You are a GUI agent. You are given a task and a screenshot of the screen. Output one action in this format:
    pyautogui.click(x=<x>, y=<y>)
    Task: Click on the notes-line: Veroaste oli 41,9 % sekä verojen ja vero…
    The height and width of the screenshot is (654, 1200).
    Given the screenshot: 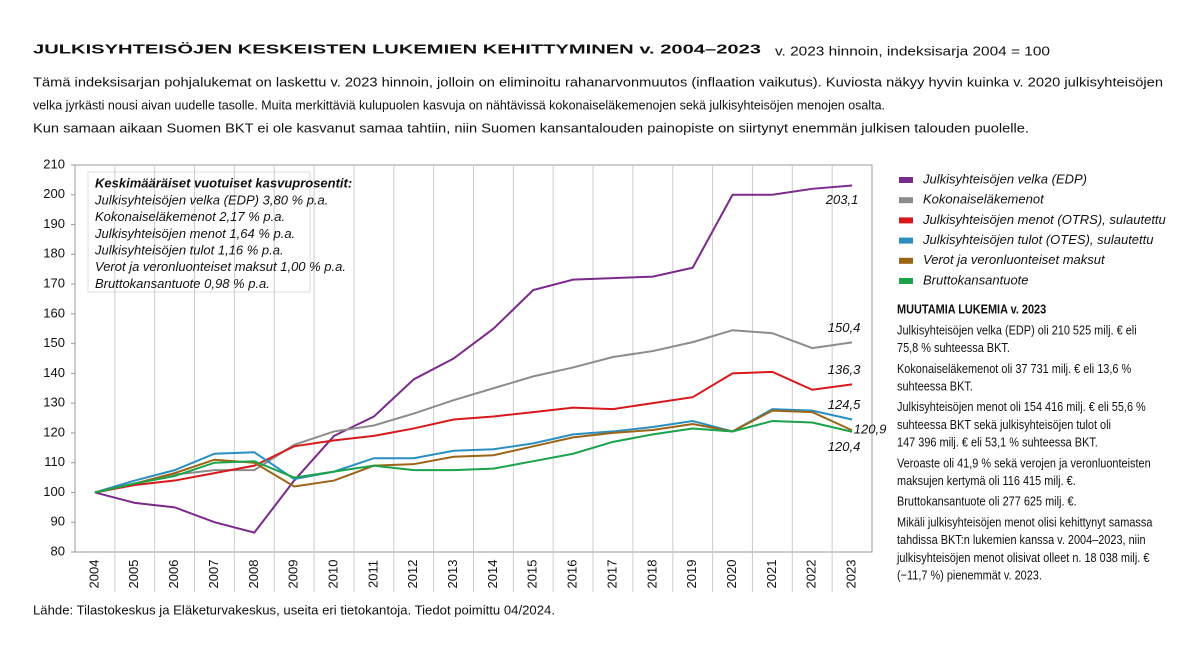 What is the action you would take?
    pyautogui.click(x=1024, y=462)
    